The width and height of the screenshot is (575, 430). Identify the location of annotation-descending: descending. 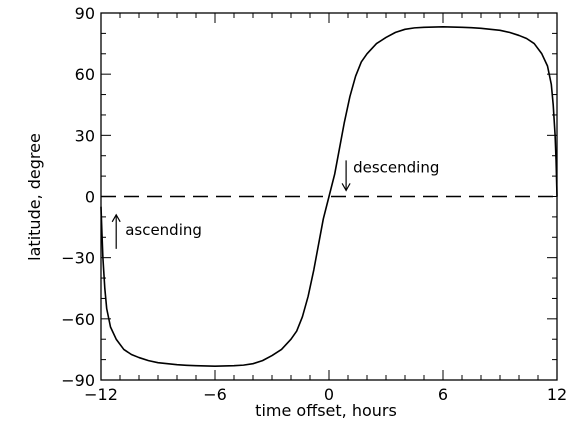
(390, 175).